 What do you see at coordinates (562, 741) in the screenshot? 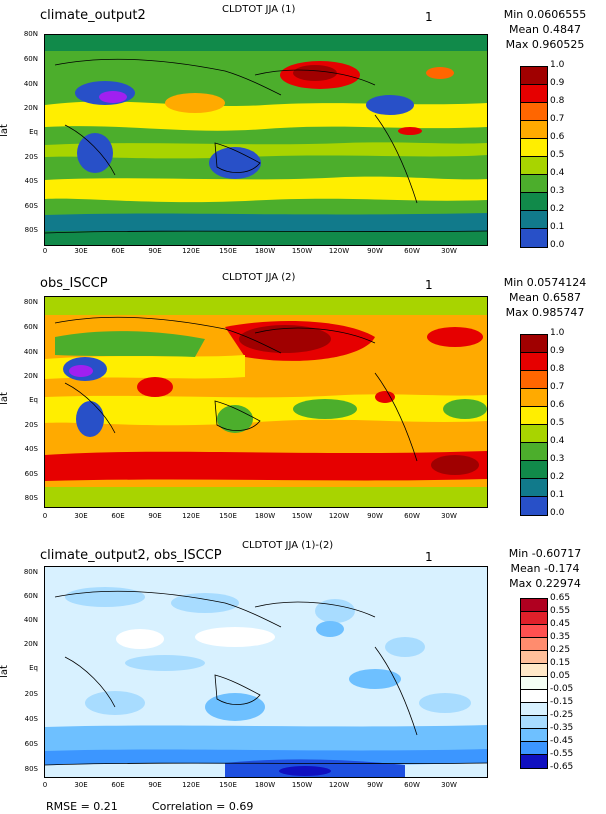
I see `colorbar-label: -0.45` at bounding box center [562, 741].